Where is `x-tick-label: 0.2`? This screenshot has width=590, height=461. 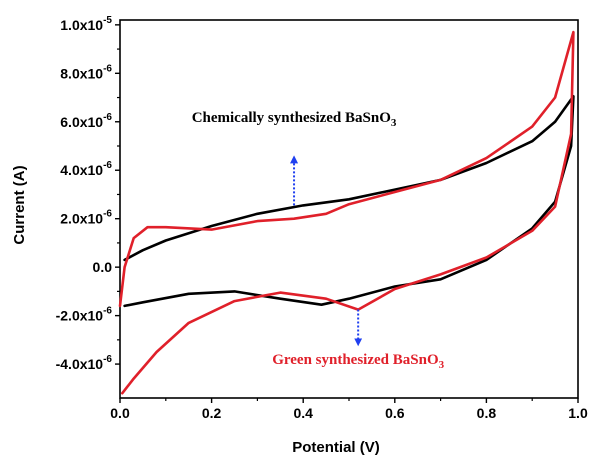 x-tick-label: 0.2 is located at coordinates (212, 413).